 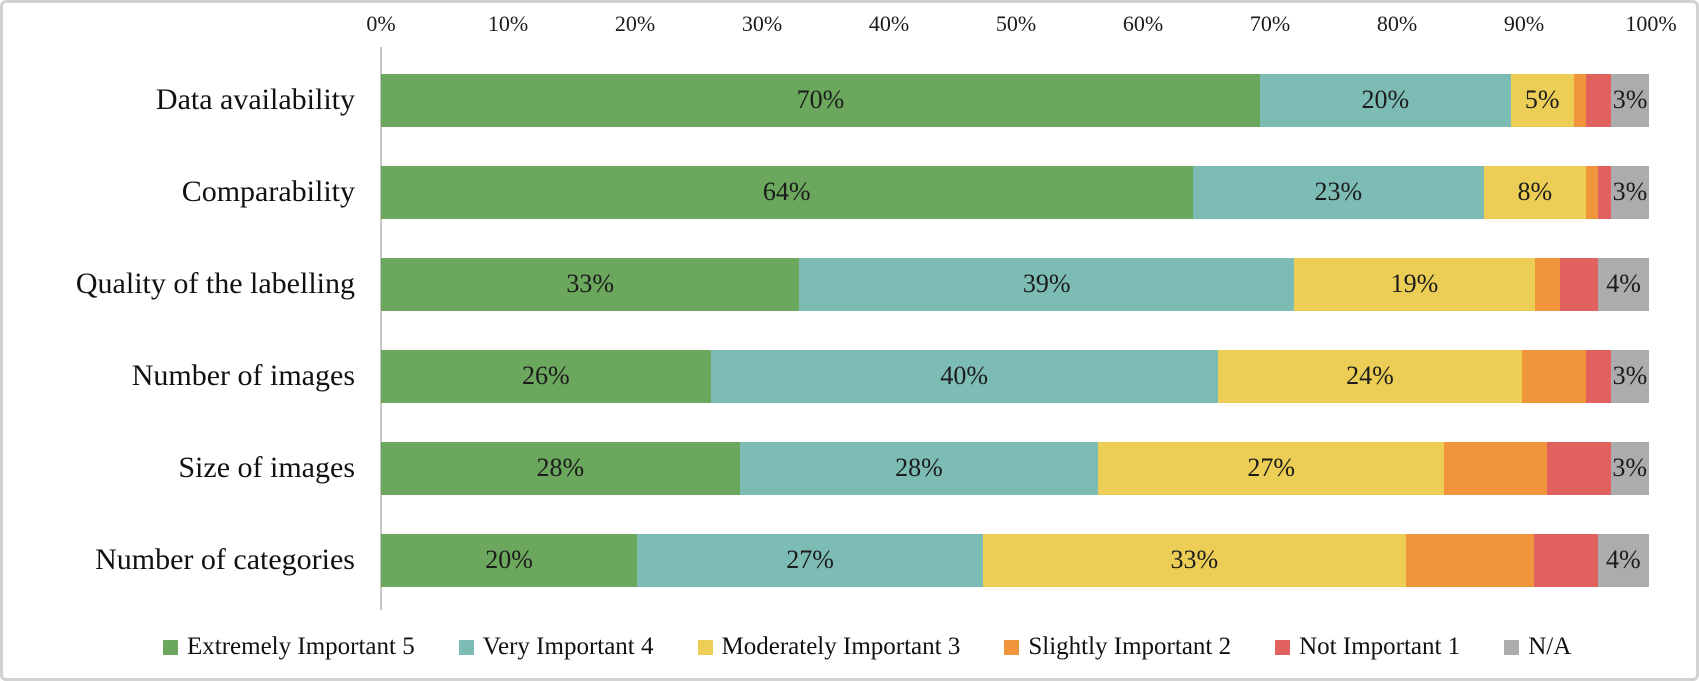 I want to click on axis-tick-label: 60%, so click(x=1143, y=23).